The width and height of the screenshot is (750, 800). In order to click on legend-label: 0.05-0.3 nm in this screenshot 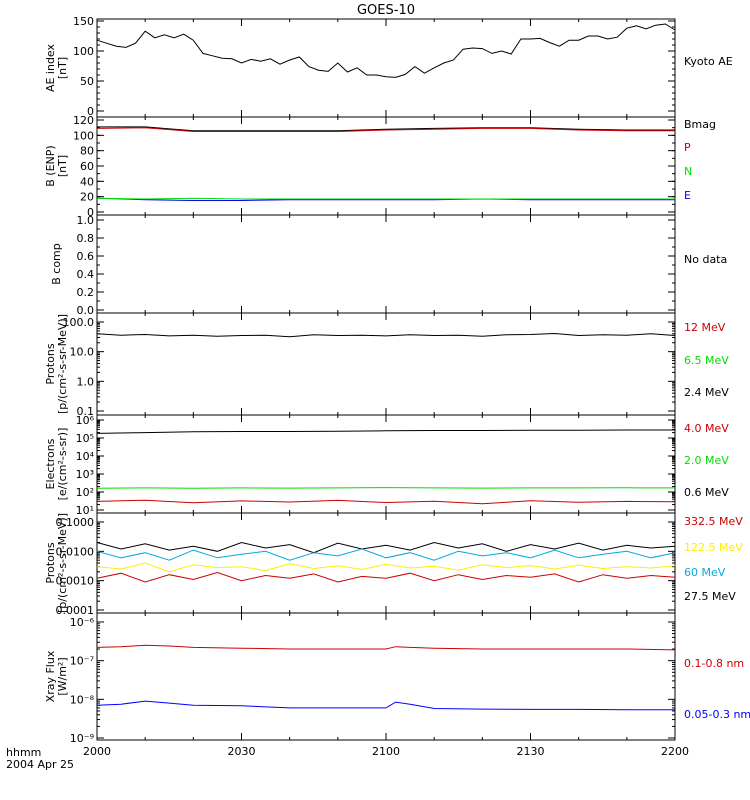, I will do `click(717, 714)`.